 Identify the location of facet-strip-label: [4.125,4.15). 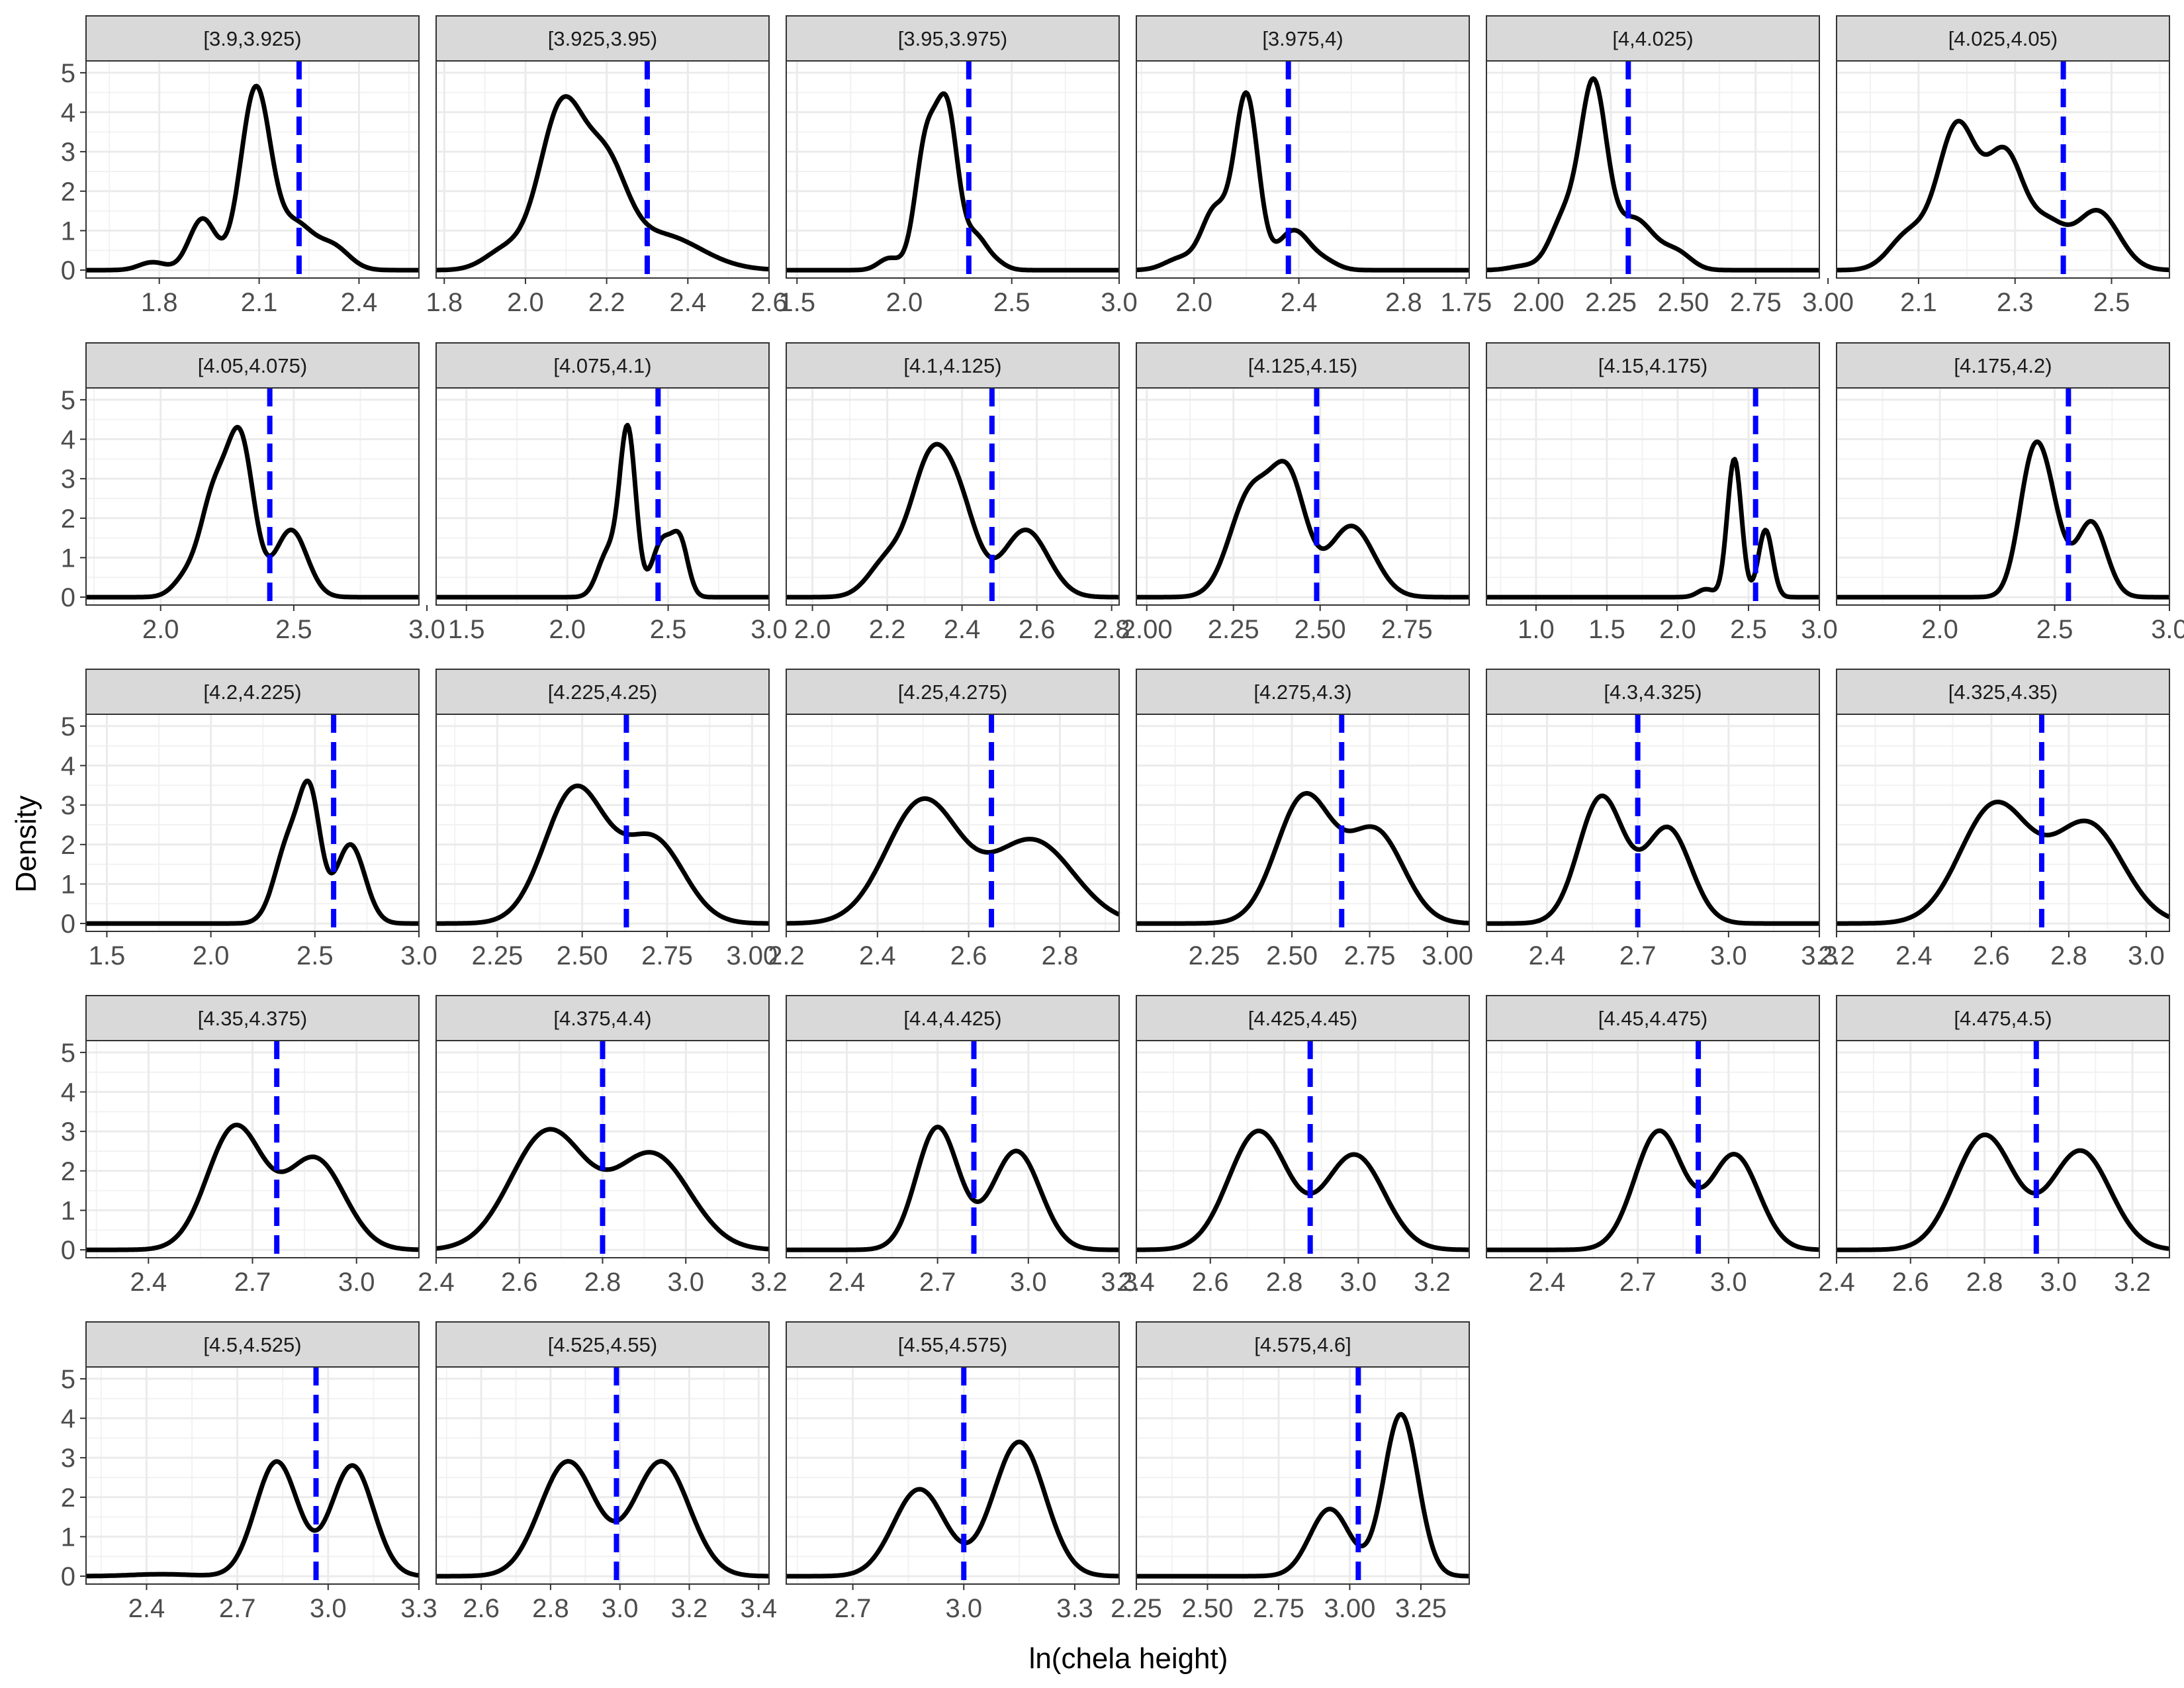
(1302, 365).